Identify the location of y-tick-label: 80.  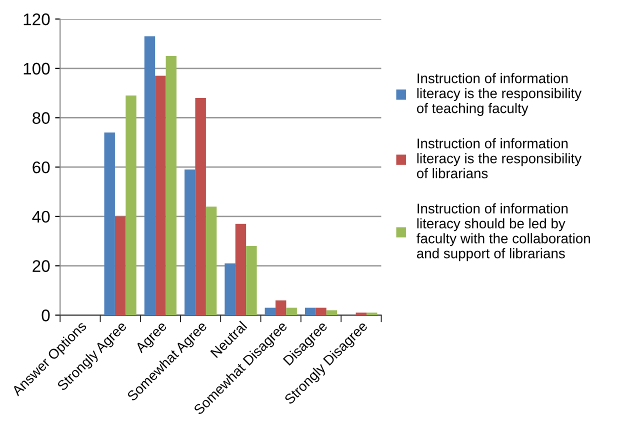
(41, 118).